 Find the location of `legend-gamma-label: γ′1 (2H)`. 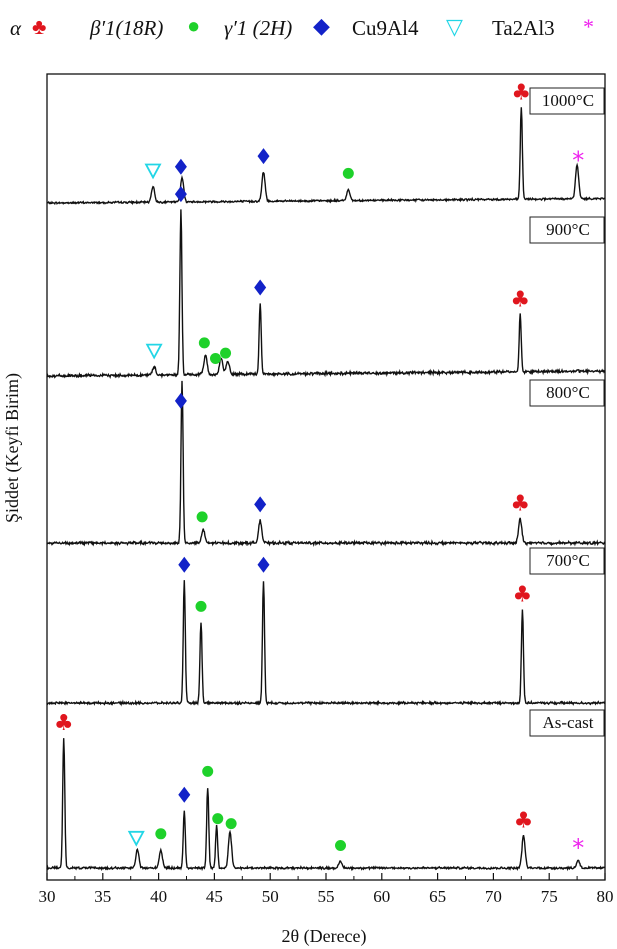

legend-gamma-label: γ′1 (2H) is located at coordinates (258, 28).